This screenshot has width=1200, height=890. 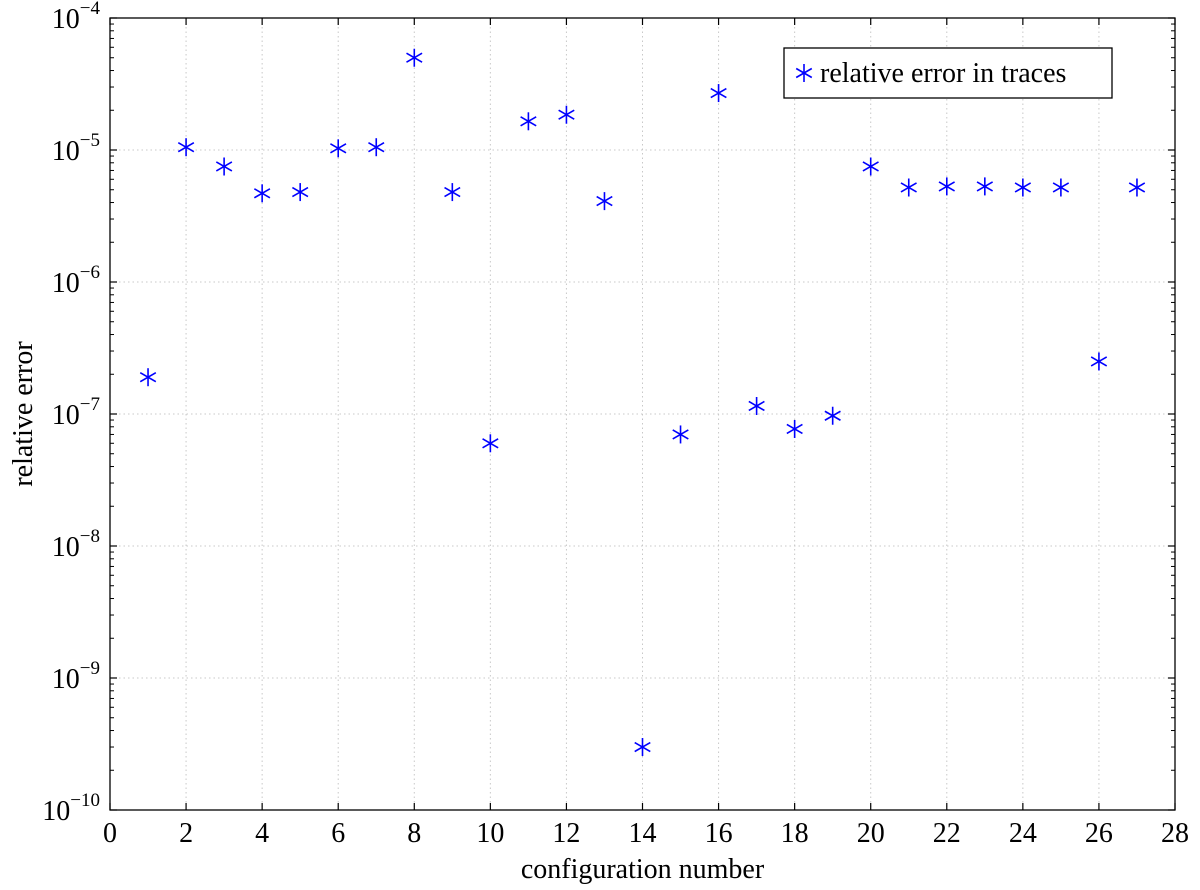 I want to click on x-tick-label: 0, so click(x=110, y=833).